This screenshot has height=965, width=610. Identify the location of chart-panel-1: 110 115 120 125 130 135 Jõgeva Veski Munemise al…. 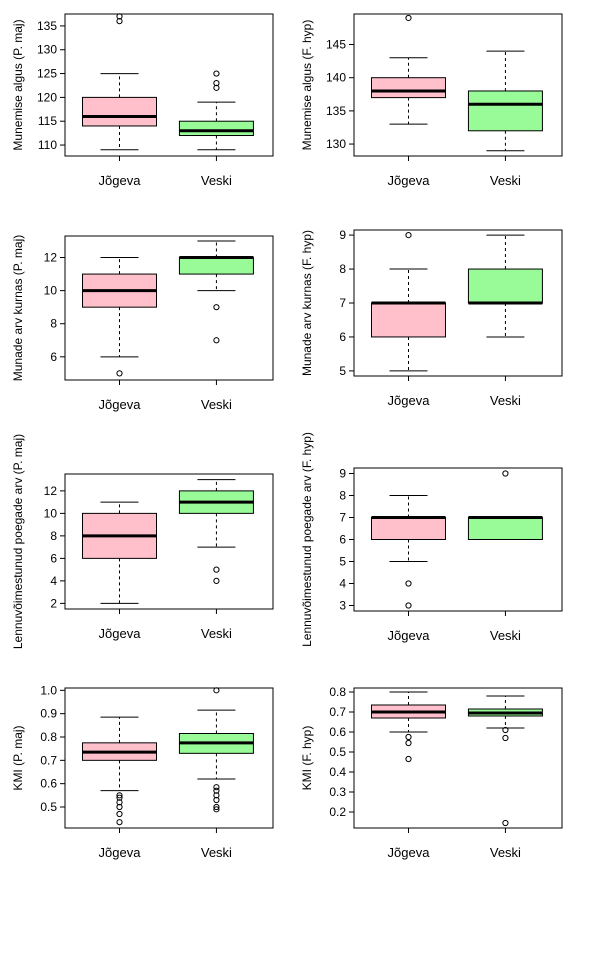
(142, 100).